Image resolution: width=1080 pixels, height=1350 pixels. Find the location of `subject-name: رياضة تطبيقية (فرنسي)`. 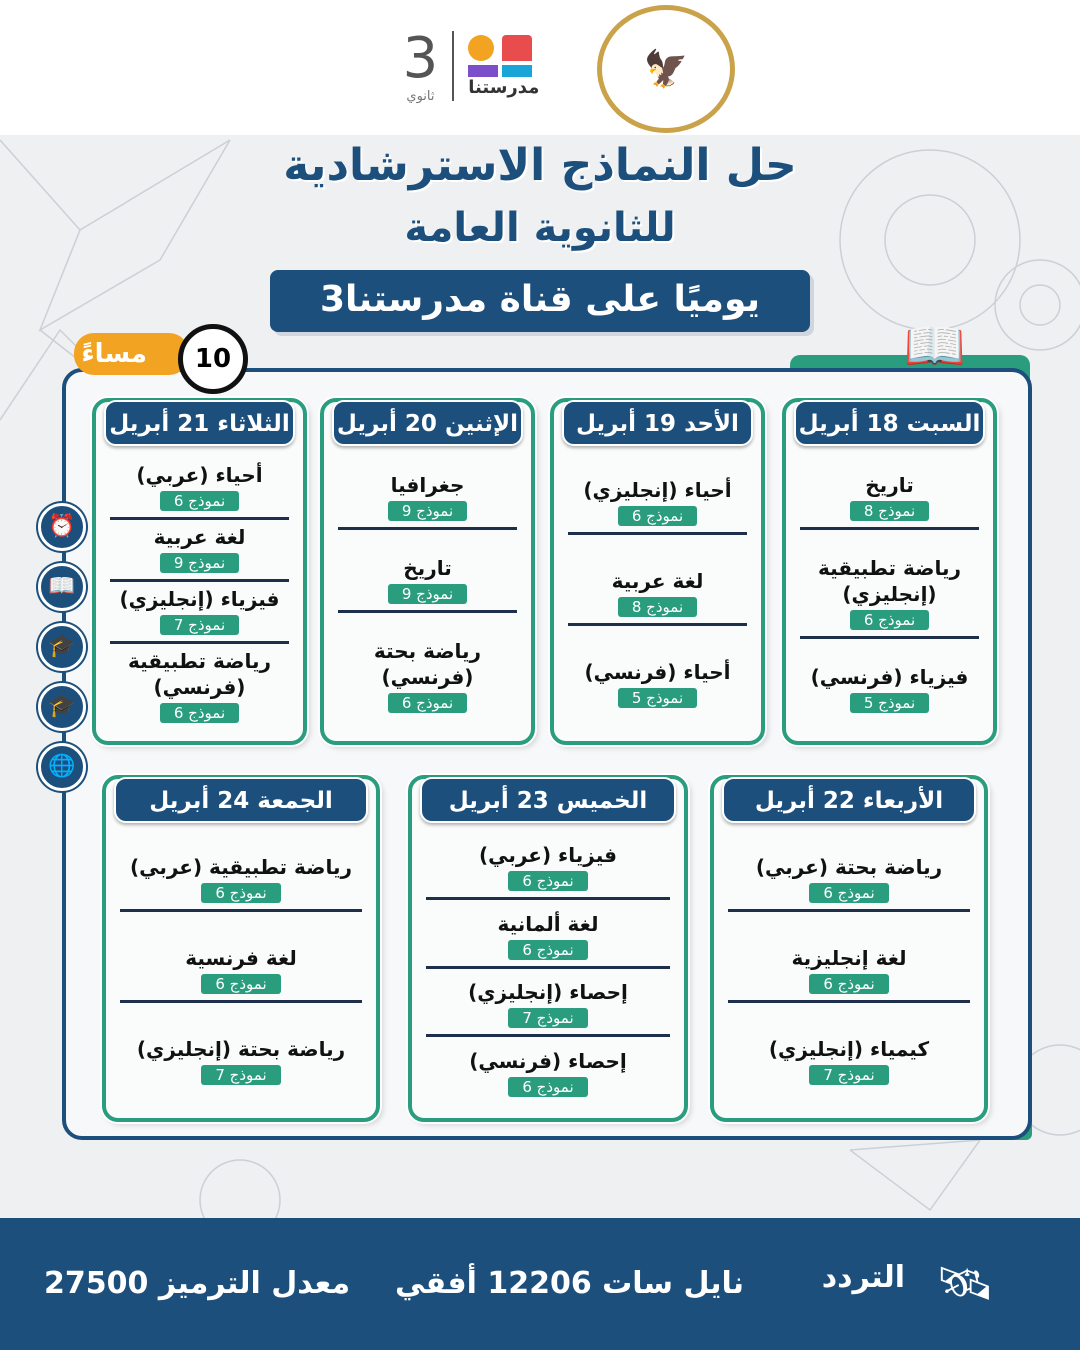

subject-name: رياضة تطبيقية (فرنسي) is located at coordinates (199, 674).